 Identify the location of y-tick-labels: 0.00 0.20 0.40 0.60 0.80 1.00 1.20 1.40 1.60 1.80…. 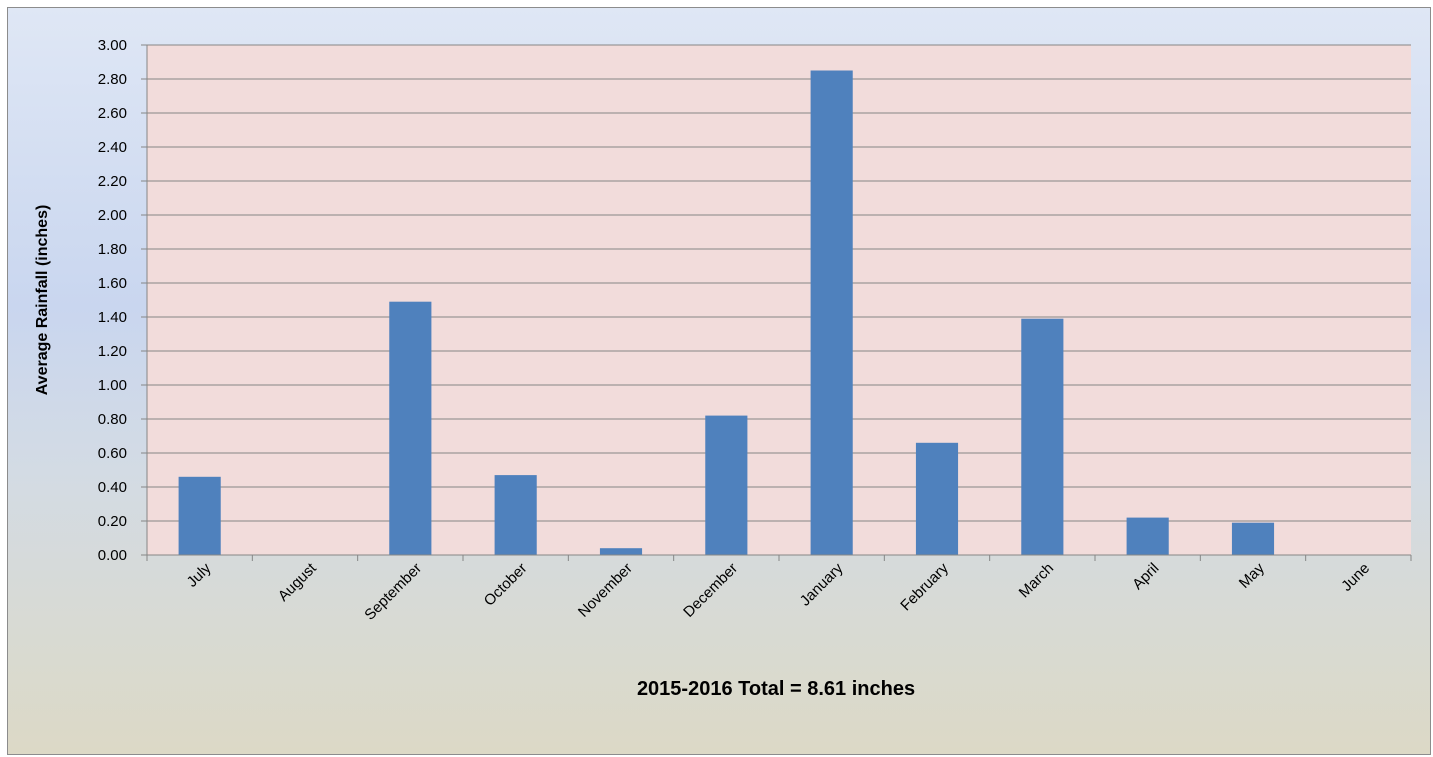
(112, 300).